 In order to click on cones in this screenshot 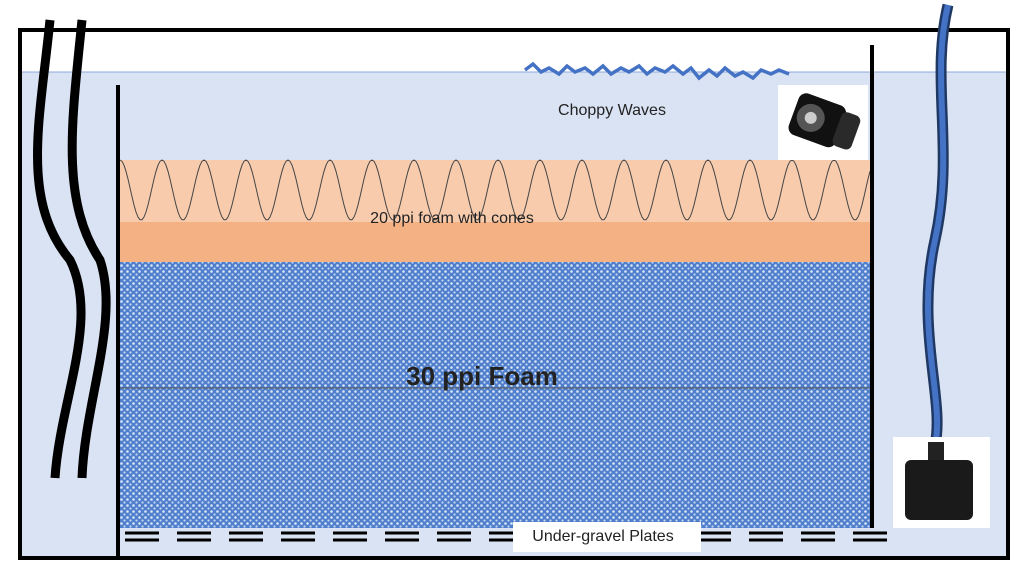, I will do `click(495, 190)`.